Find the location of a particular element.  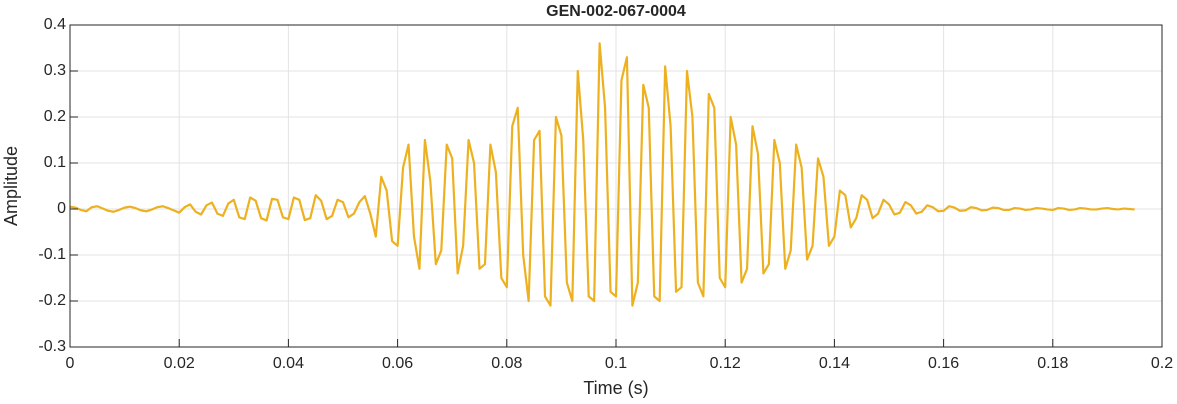

x-tick-label: 0.02 is located at coordinates (179, 363).